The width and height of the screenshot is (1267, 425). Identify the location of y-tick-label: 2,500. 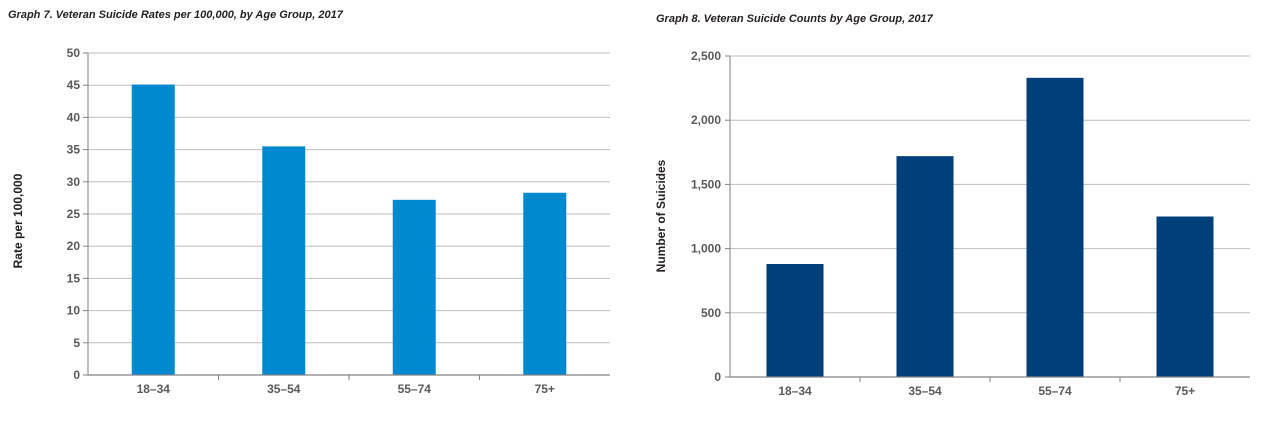
(706, 56).